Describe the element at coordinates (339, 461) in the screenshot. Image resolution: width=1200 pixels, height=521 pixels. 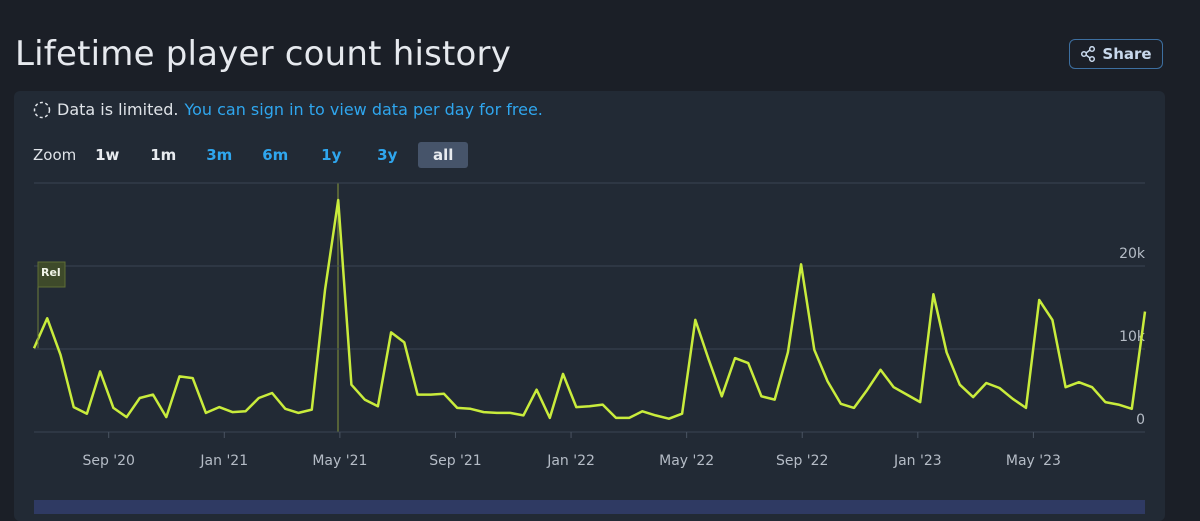
I see `x-tick-label: May '21` at that location.